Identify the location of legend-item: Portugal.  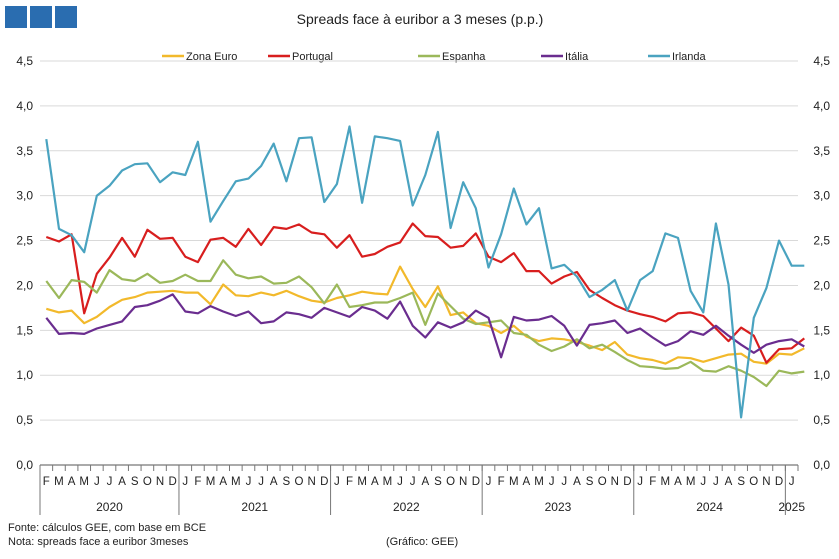
(300, 57).